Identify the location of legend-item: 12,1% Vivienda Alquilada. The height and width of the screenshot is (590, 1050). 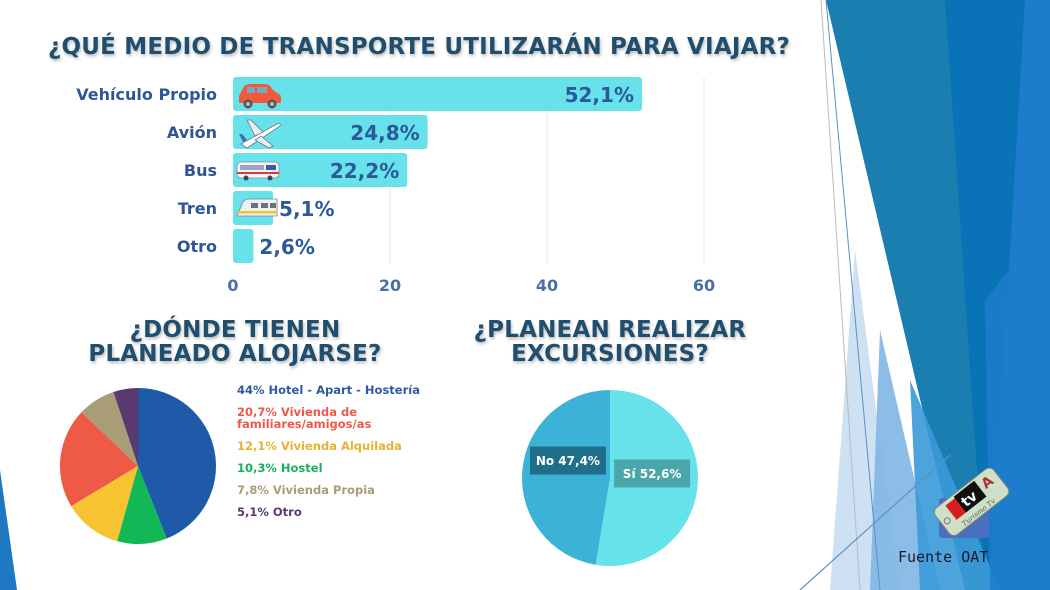
(319, 446).